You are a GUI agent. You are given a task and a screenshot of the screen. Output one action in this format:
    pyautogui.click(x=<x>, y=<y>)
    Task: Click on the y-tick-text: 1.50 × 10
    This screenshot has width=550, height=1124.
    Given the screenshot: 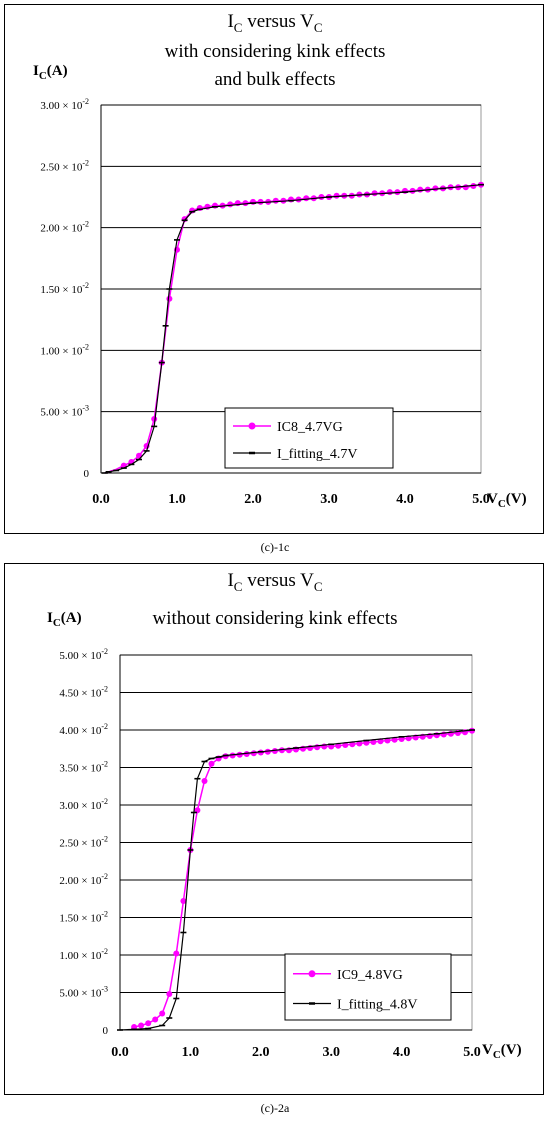 What is the action you would take?
    pyautogui.click(x=61, y=290)
    